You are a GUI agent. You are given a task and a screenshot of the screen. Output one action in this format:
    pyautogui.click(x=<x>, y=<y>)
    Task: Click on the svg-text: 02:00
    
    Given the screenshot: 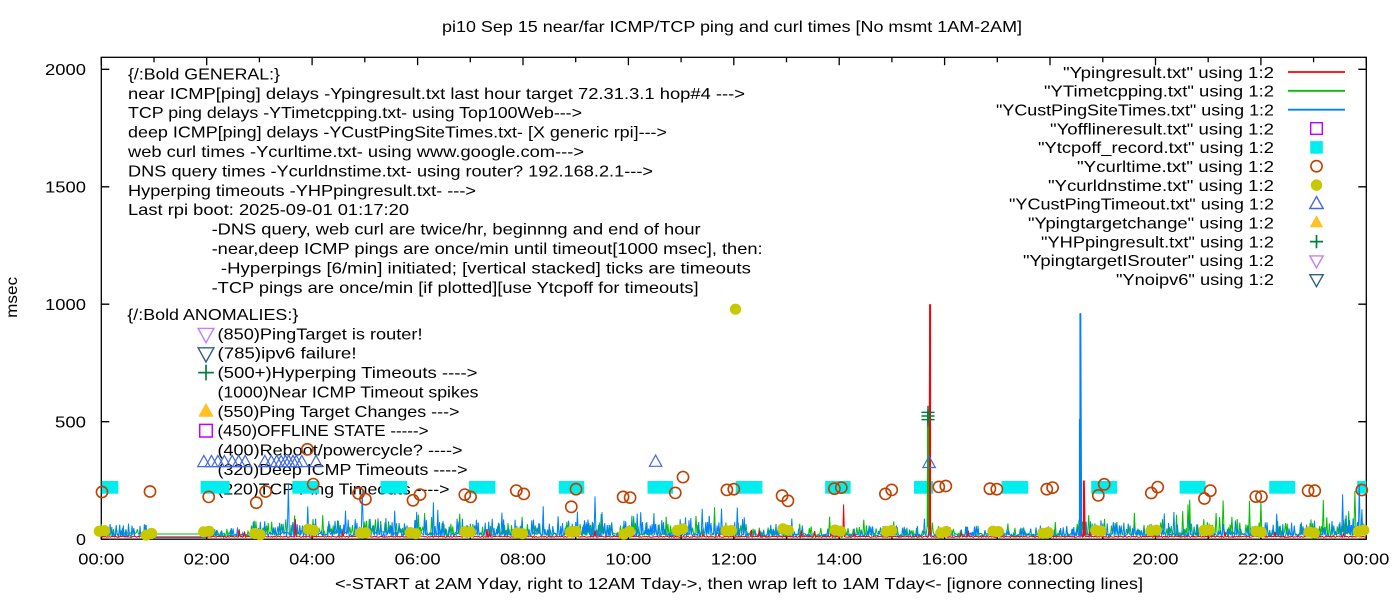 What is the action you would take?
    pyautogui.click(x=207, y=559)
    